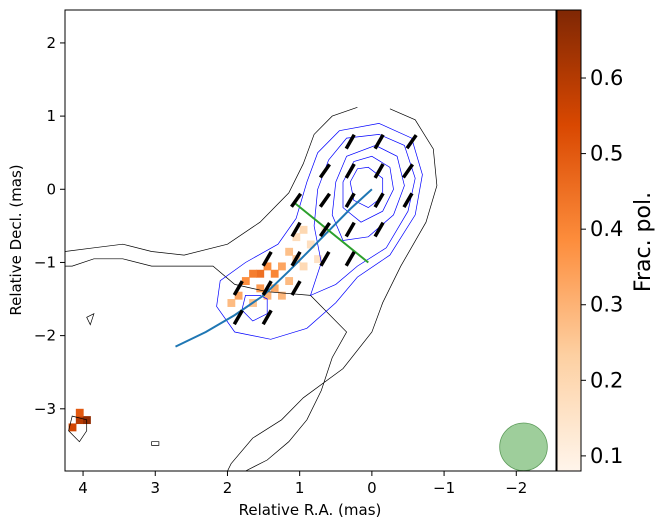  I want to click on colorbar-tick-label: 0.3, so click(606, 305).